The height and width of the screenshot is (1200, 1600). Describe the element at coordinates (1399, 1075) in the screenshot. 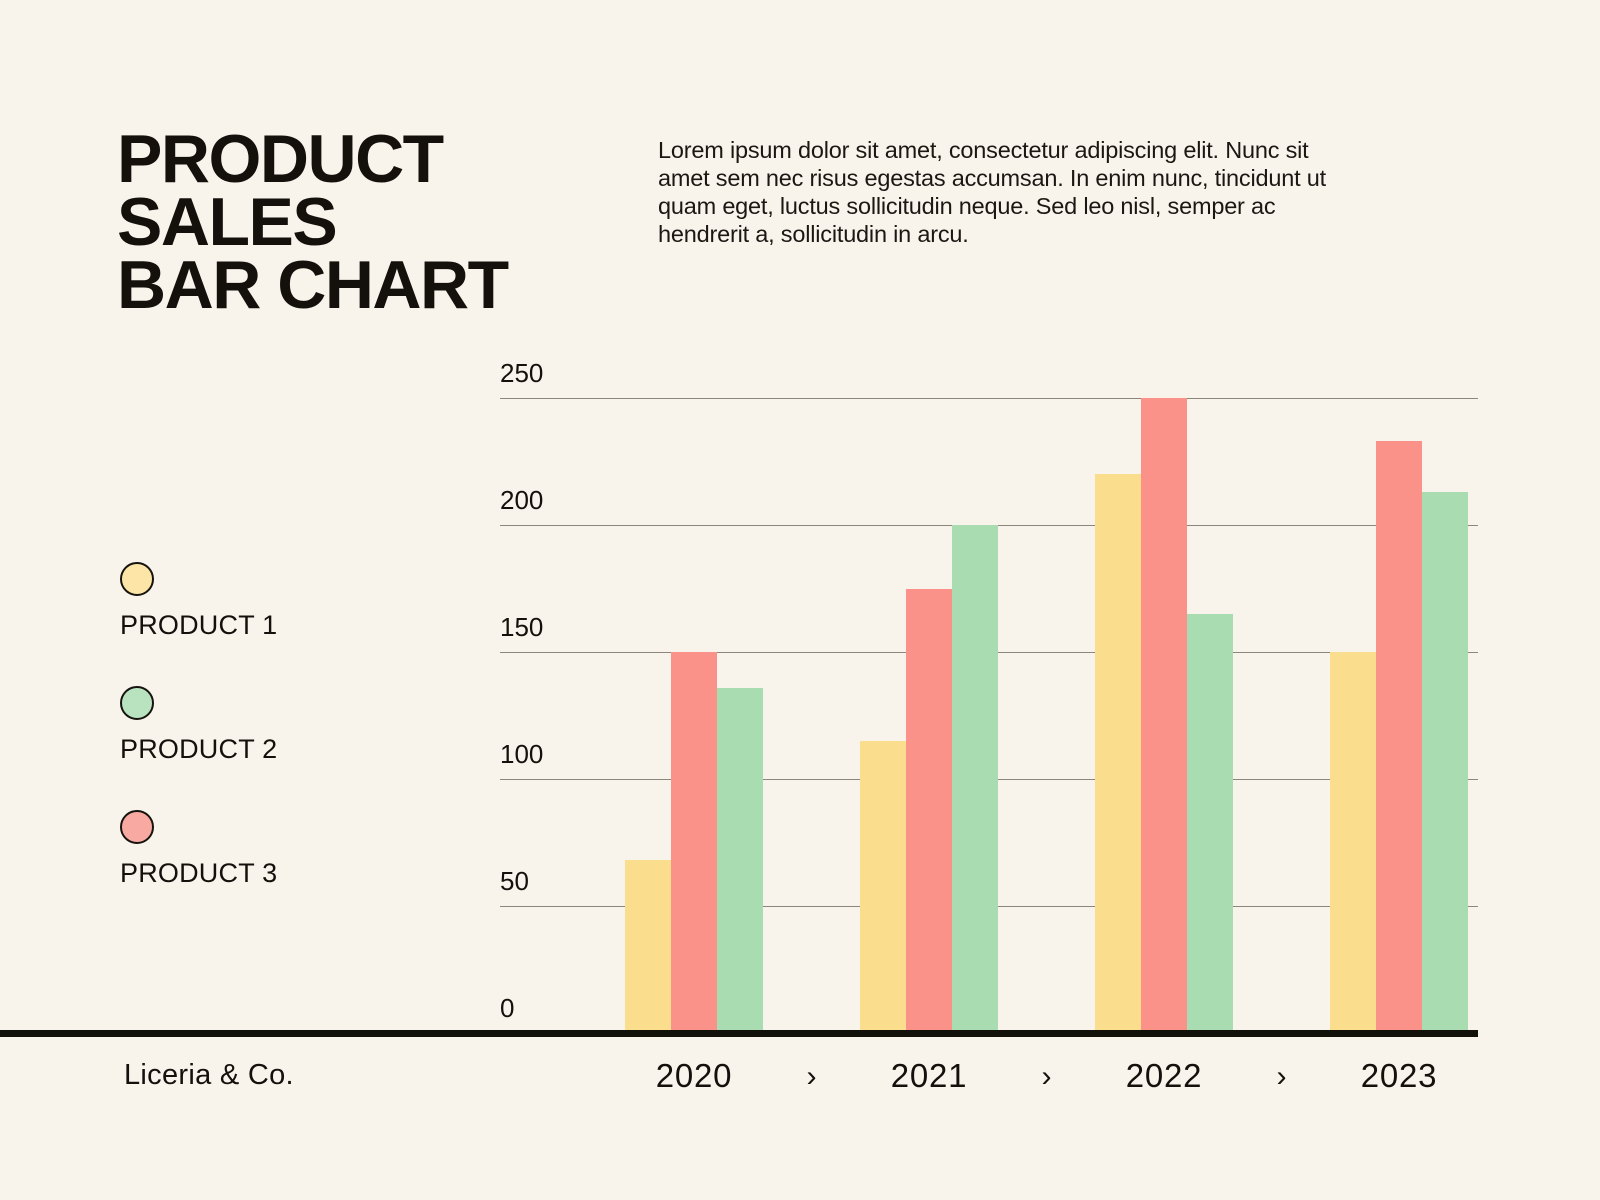

I see `x-axis-label-2023: 2023` at that location.